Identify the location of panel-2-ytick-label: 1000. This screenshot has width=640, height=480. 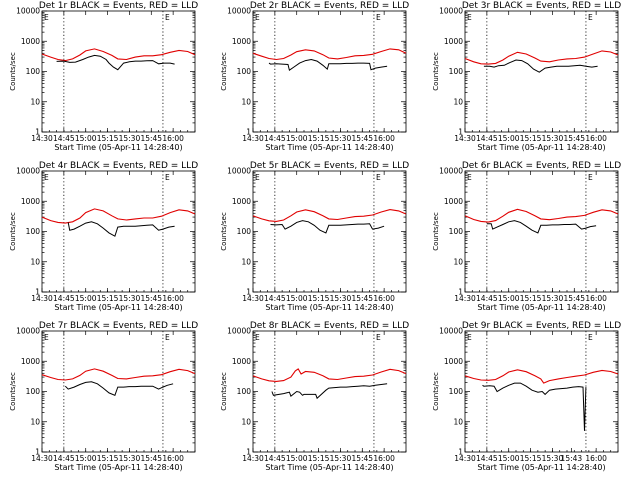
(241, 41).